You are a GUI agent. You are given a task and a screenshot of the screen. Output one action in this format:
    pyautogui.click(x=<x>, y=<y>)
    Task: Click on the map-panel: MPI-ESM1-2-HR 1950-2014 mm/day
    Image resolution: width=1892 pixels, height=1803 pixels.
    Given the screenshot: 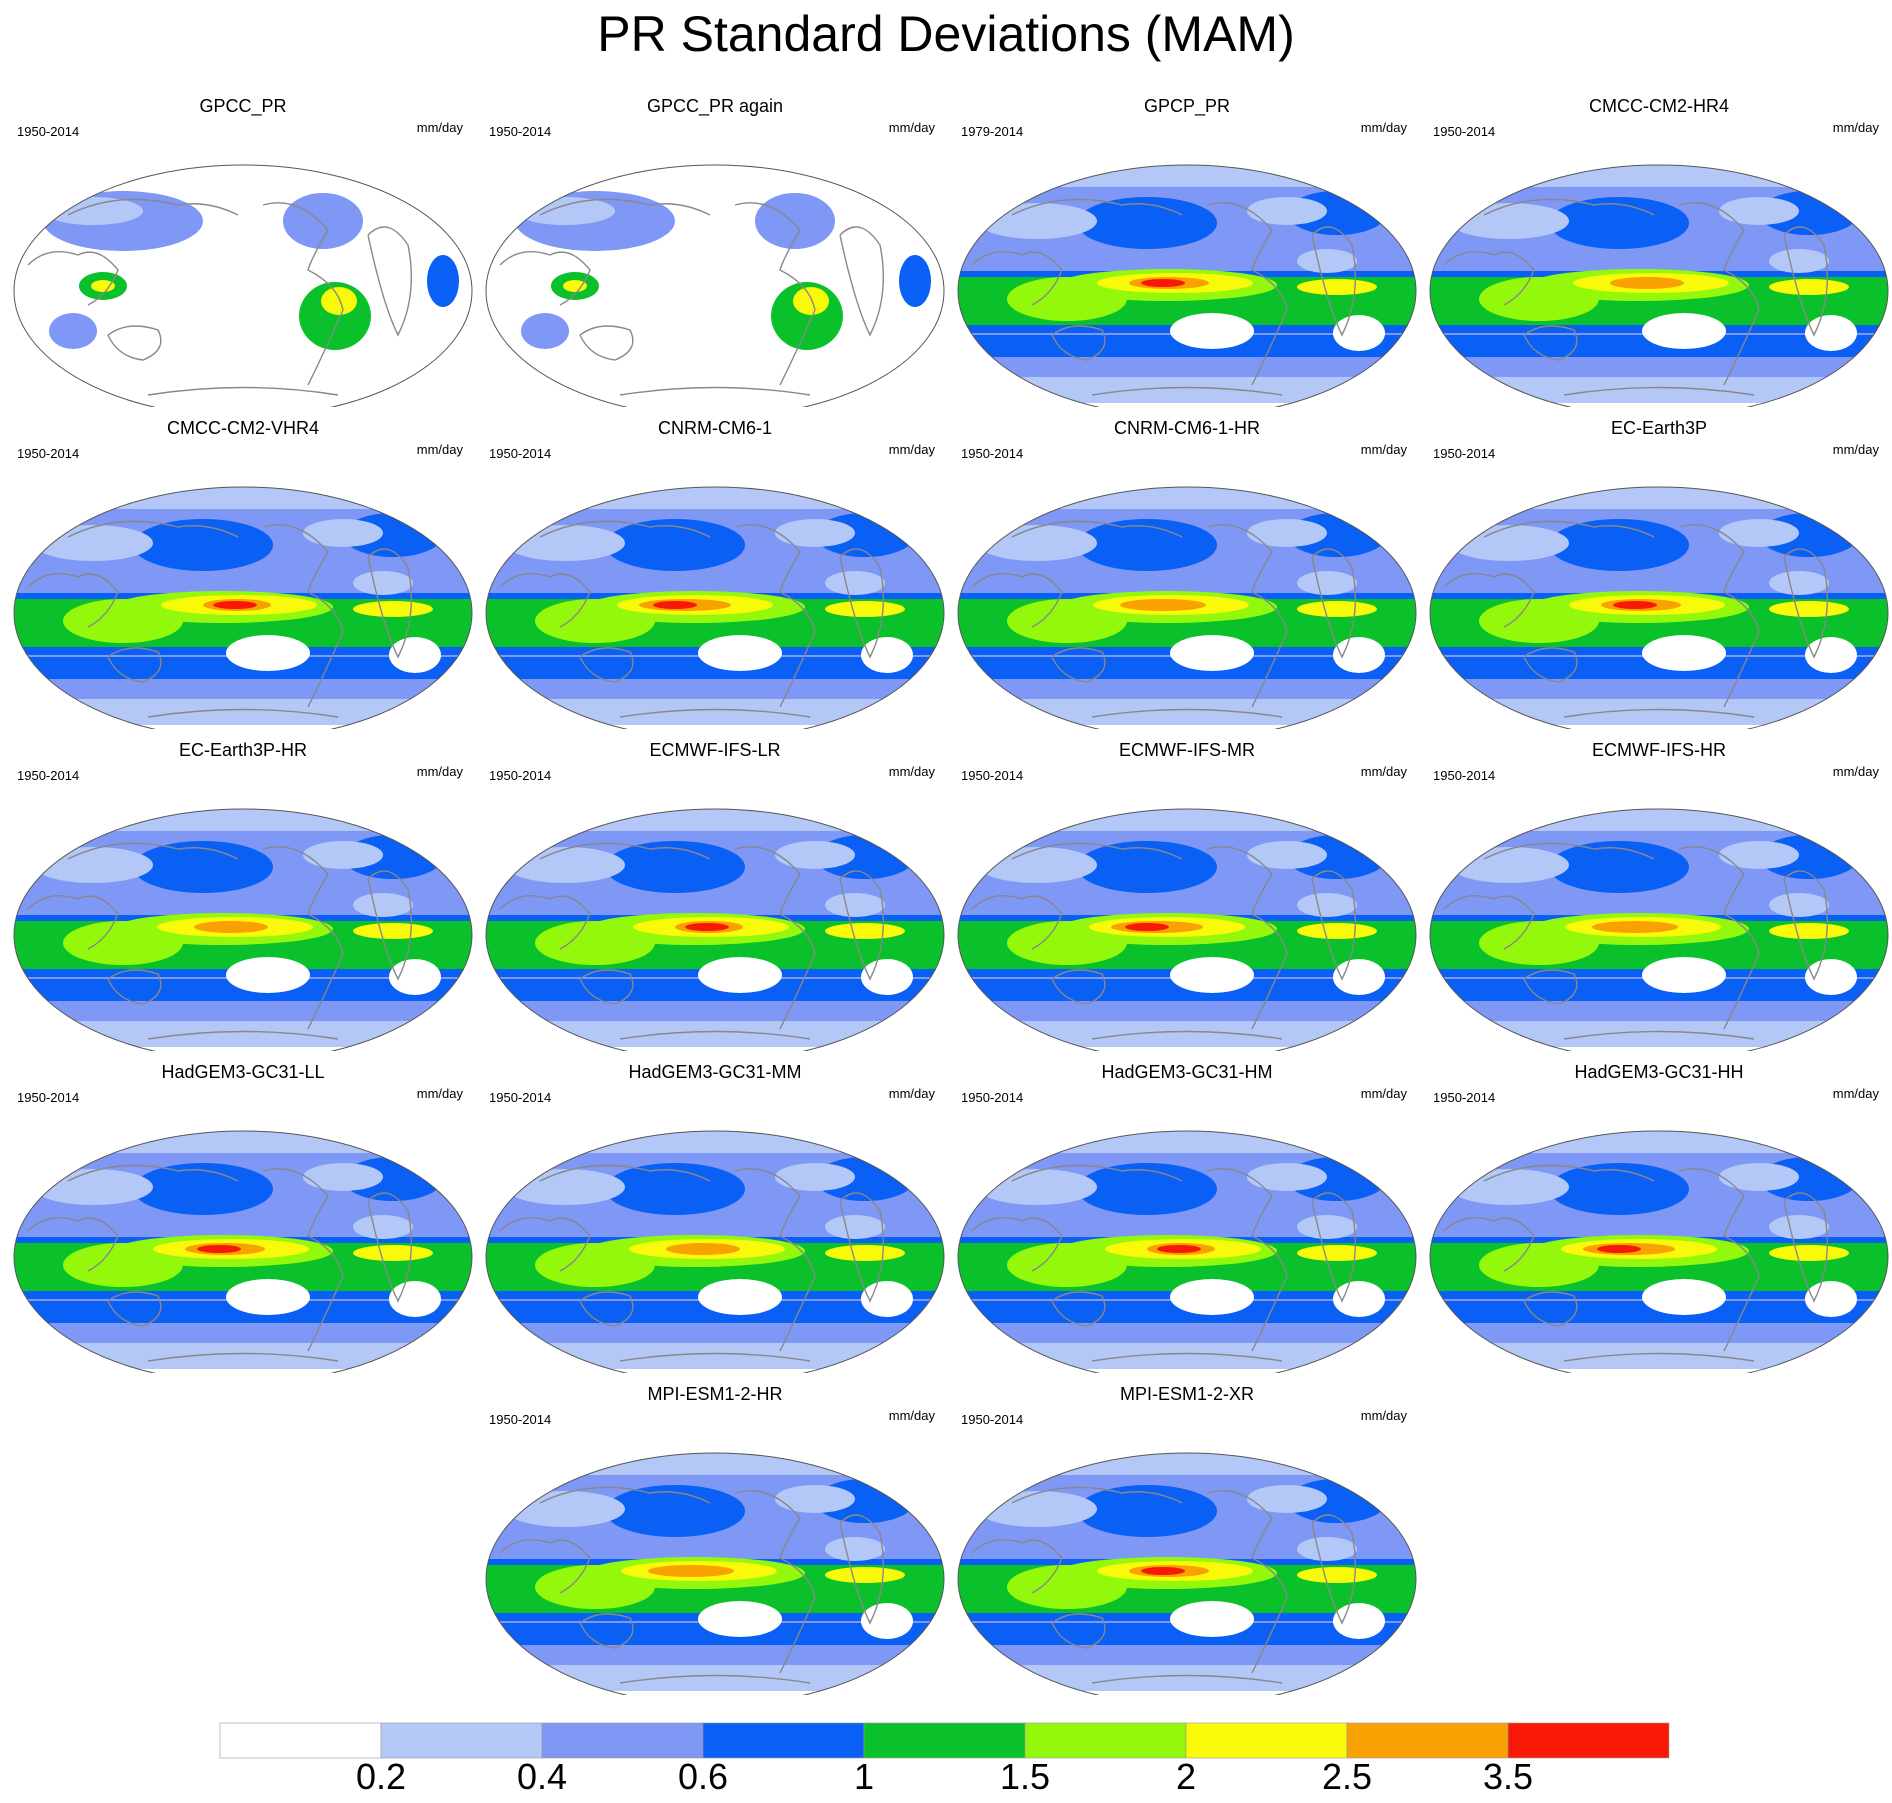 What is the action you would take?
    pyautogui.click(x=715, y=1539)
    